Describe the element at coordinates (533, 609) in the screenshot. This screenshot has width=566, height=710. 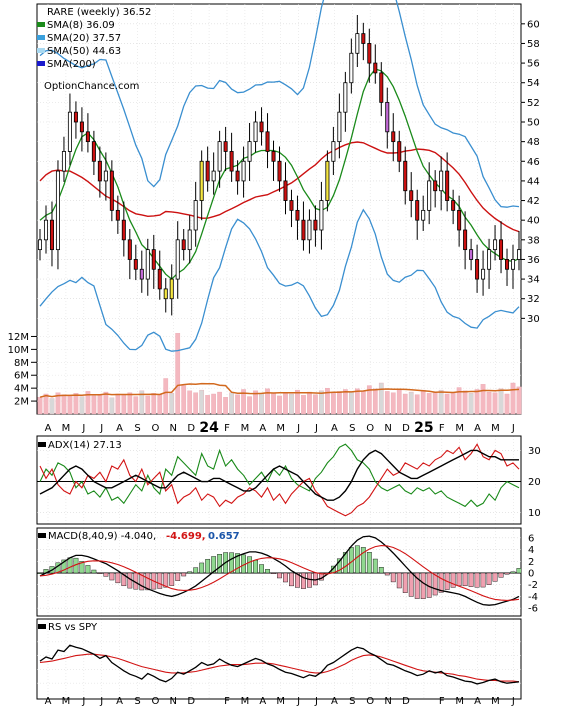
I see `macd-tick-label: -6` at that location.